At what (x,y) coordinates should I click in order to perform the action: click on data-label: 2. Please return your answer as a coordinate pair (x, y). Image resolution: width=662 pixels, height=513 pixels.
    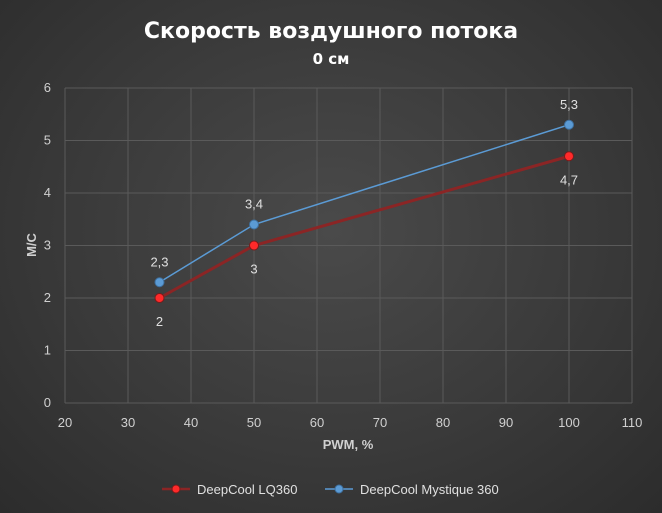
    Looking at the image, I should click on (159, 321).